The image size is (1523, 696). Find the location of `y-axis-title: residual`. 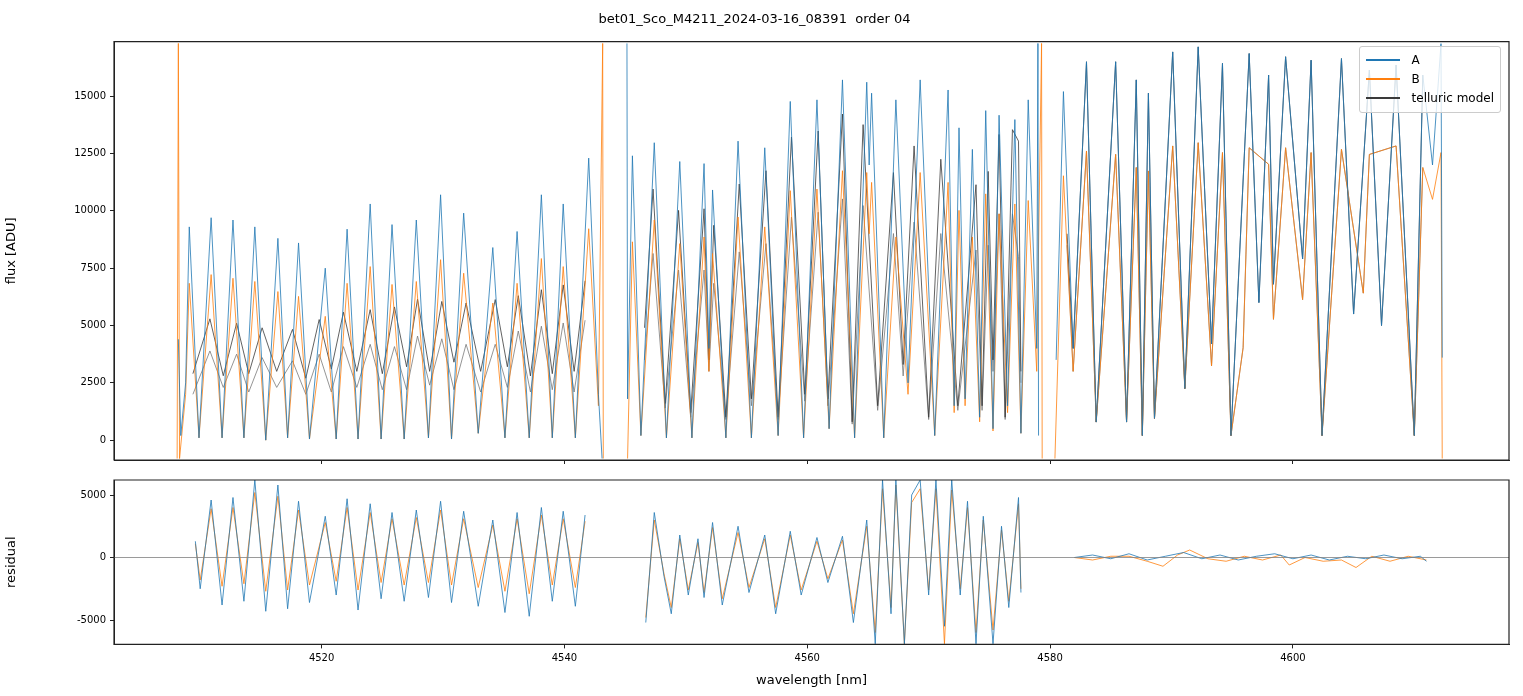

y-axis-title: residual is located at coordinates (11, 562).